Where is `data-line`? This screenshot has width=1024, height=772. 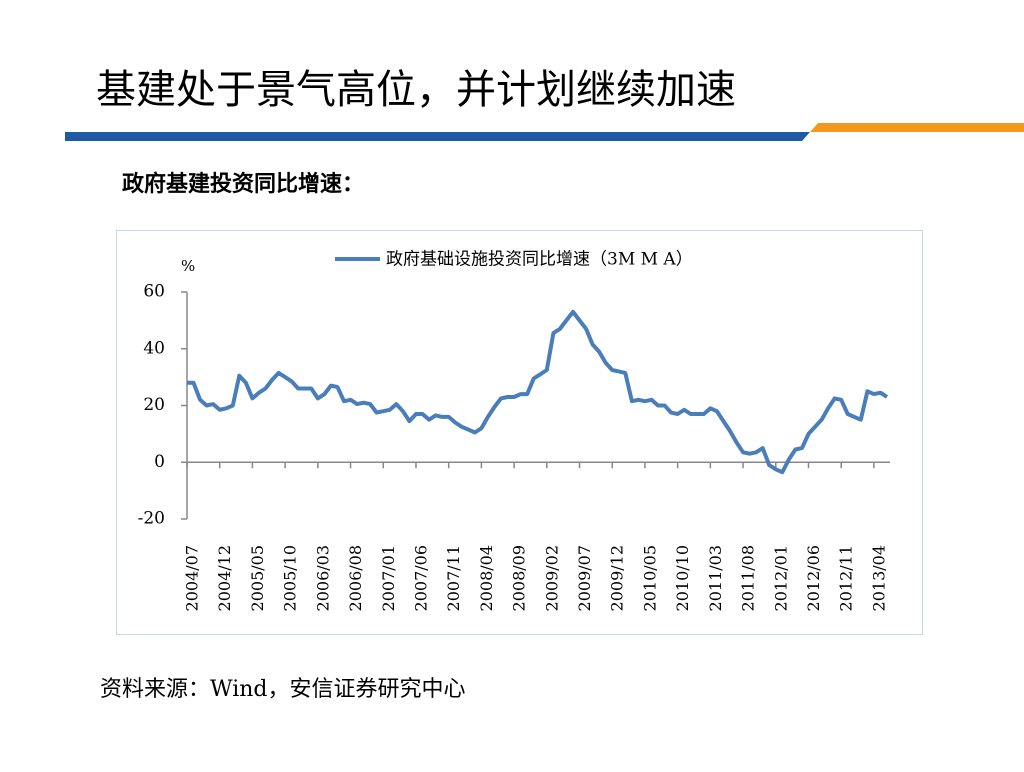
data-line is located at coordinates (538, 392).